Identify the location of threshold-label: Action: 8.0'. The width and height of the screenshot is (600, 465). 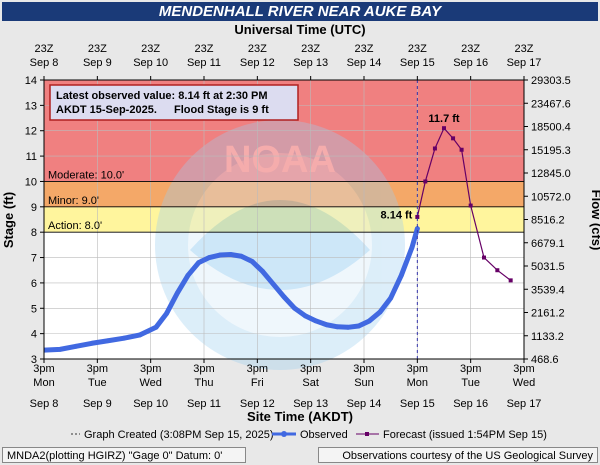
(75, 226).